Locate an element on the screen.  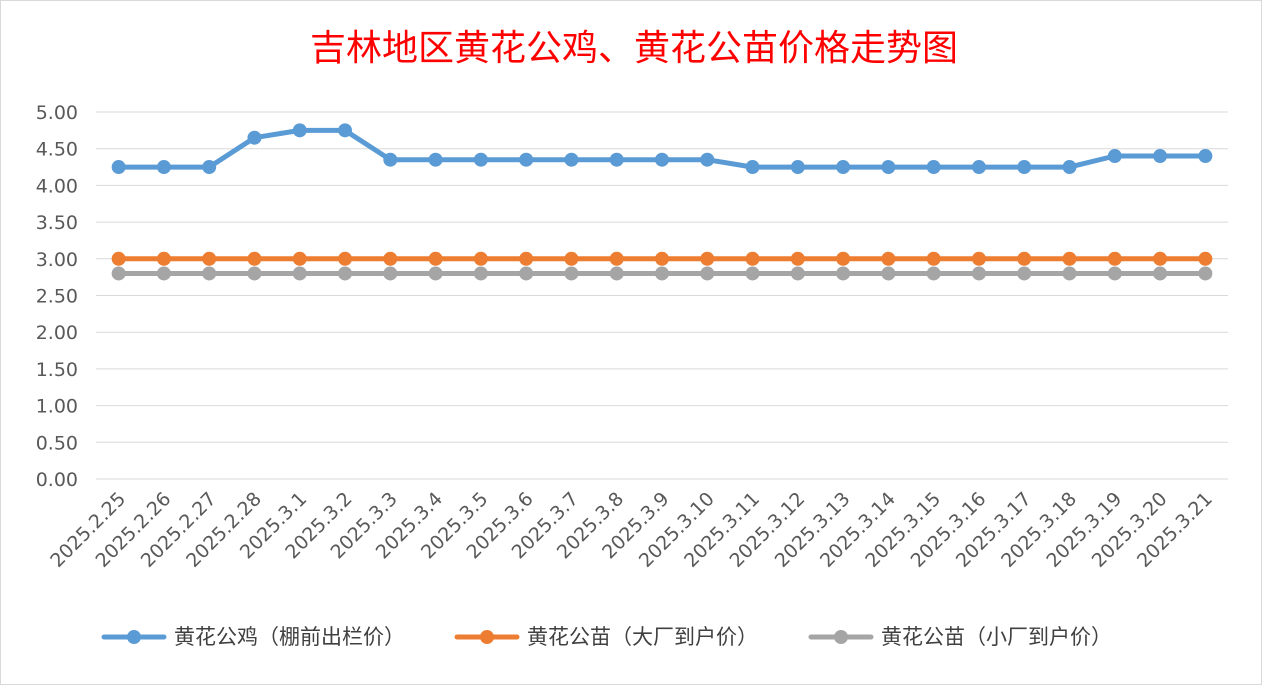
y-tick-label: 0.50 is located at coordinates (57, 443).